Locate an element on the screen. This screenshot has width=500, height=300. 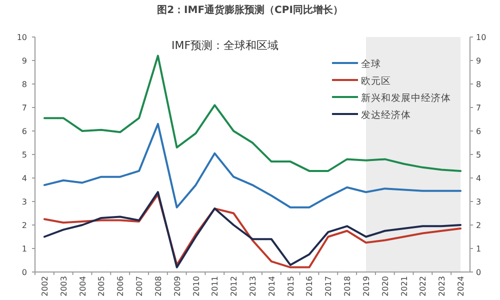
y-tick-label: 0 is located at coordinates (24, 272).